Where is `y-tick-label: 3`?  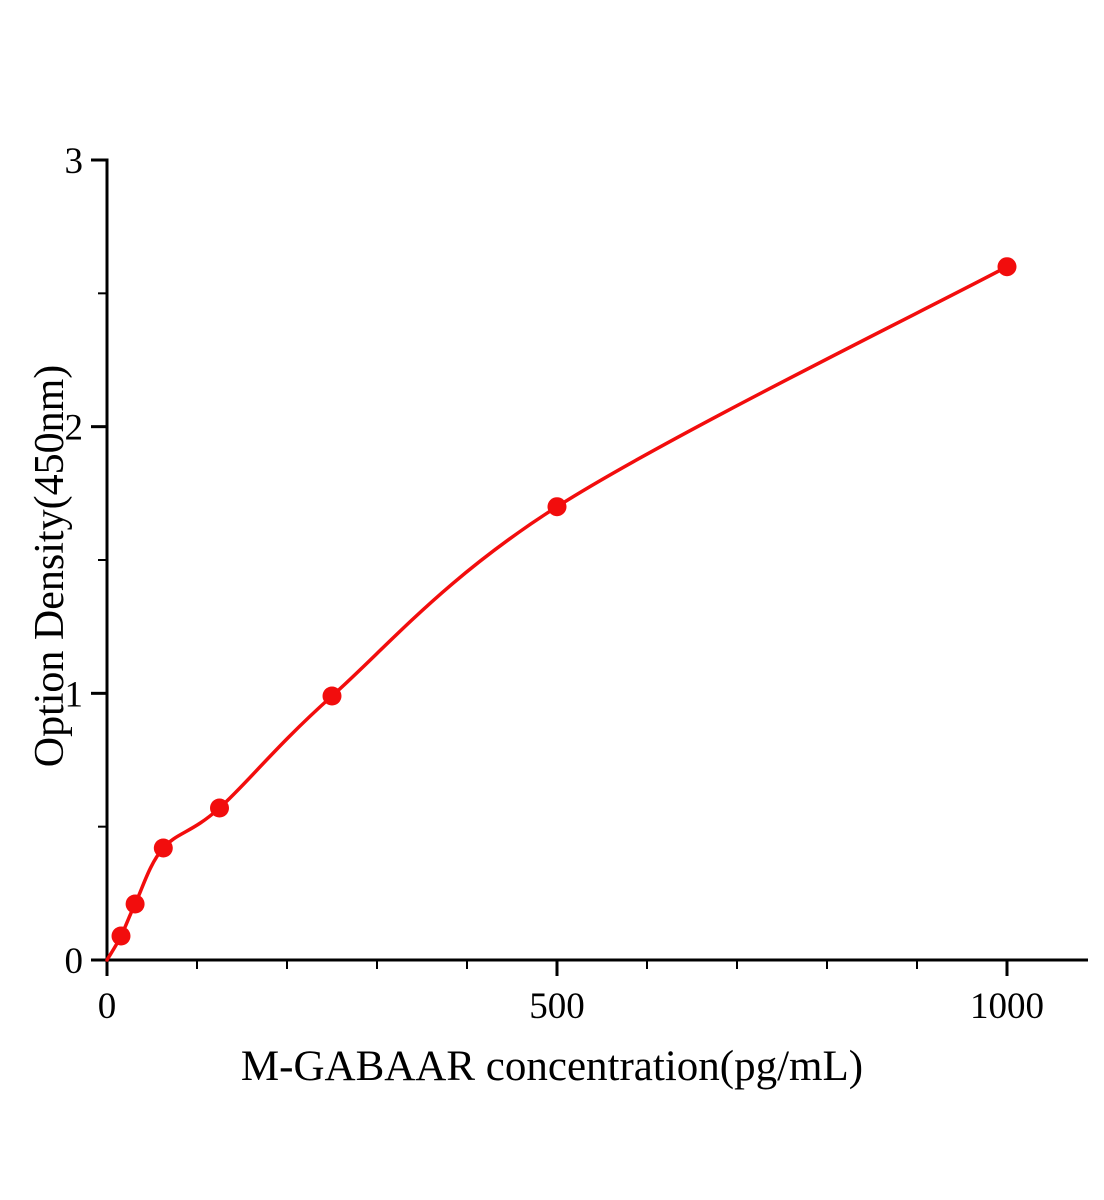 y-tick-label: 3 is located at coordinates (74, 161).